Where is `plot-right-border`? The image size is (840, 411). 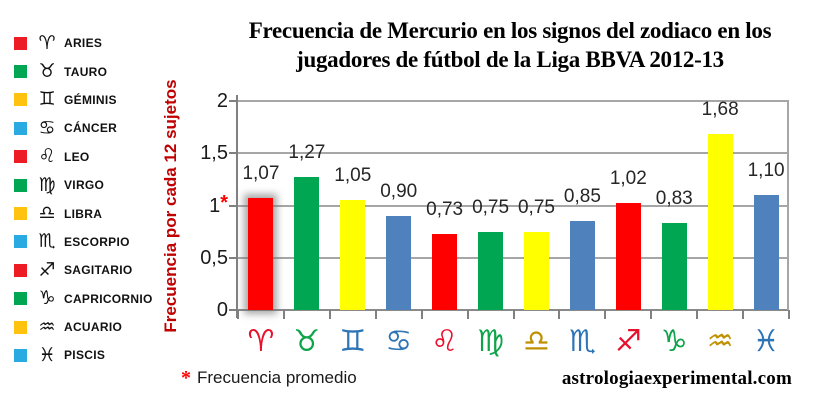
plot-right-border is located at coordinates (788, 205).